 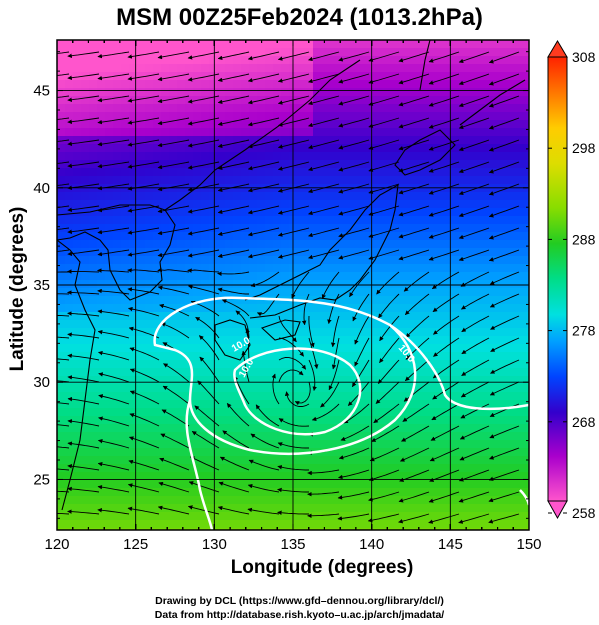 I want to click on x-tick-label: 145, so click(x=450, y=544).